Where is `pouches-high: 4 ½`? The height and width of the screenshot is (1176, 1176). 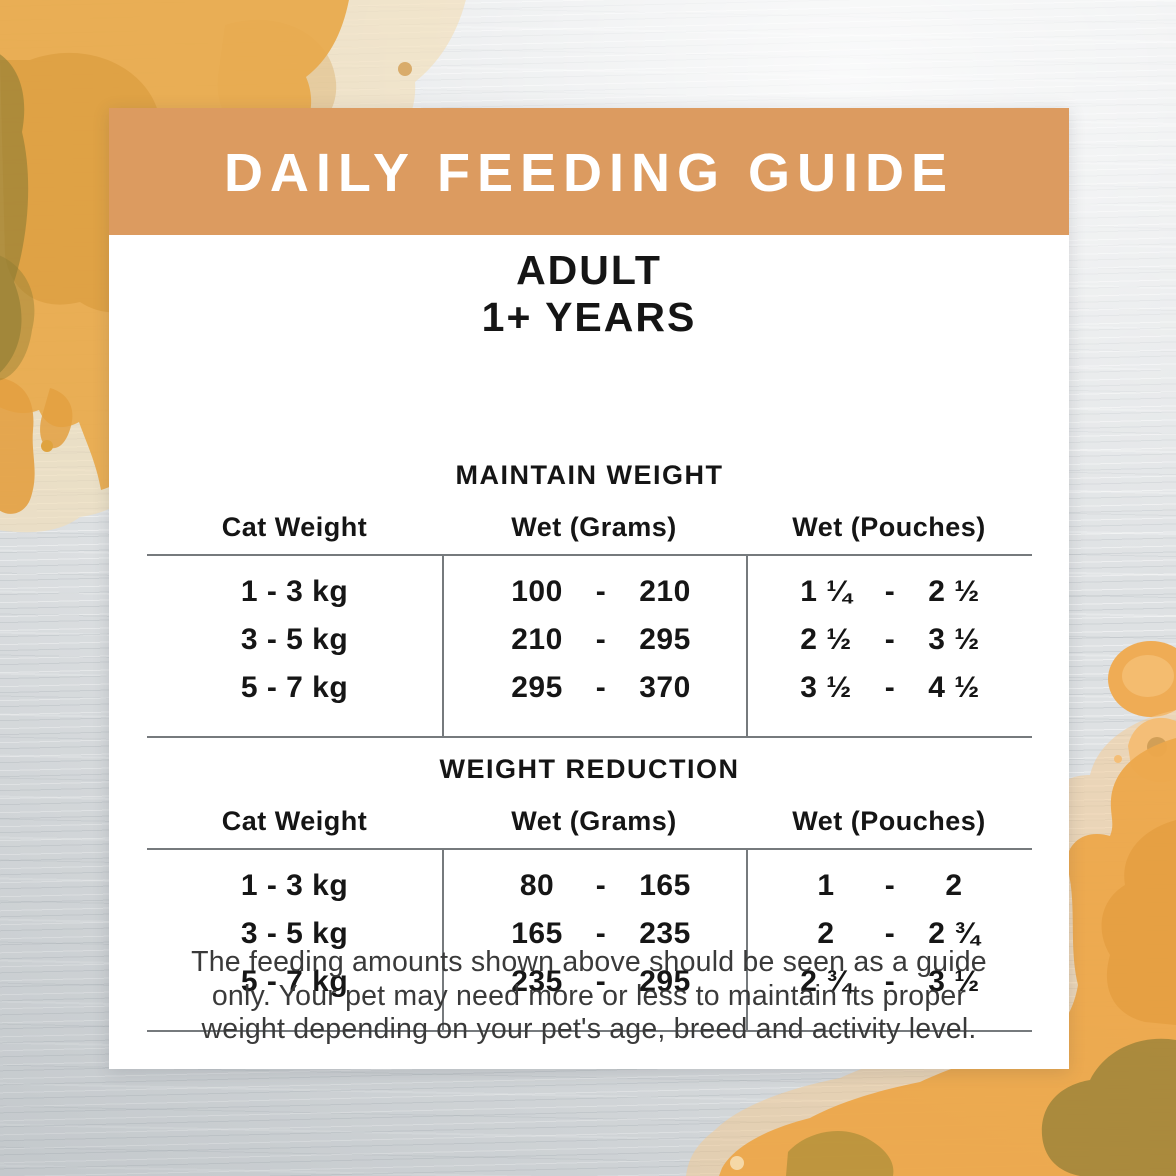 pouches-high: 4 ½ is located at coordinates (954, 687).